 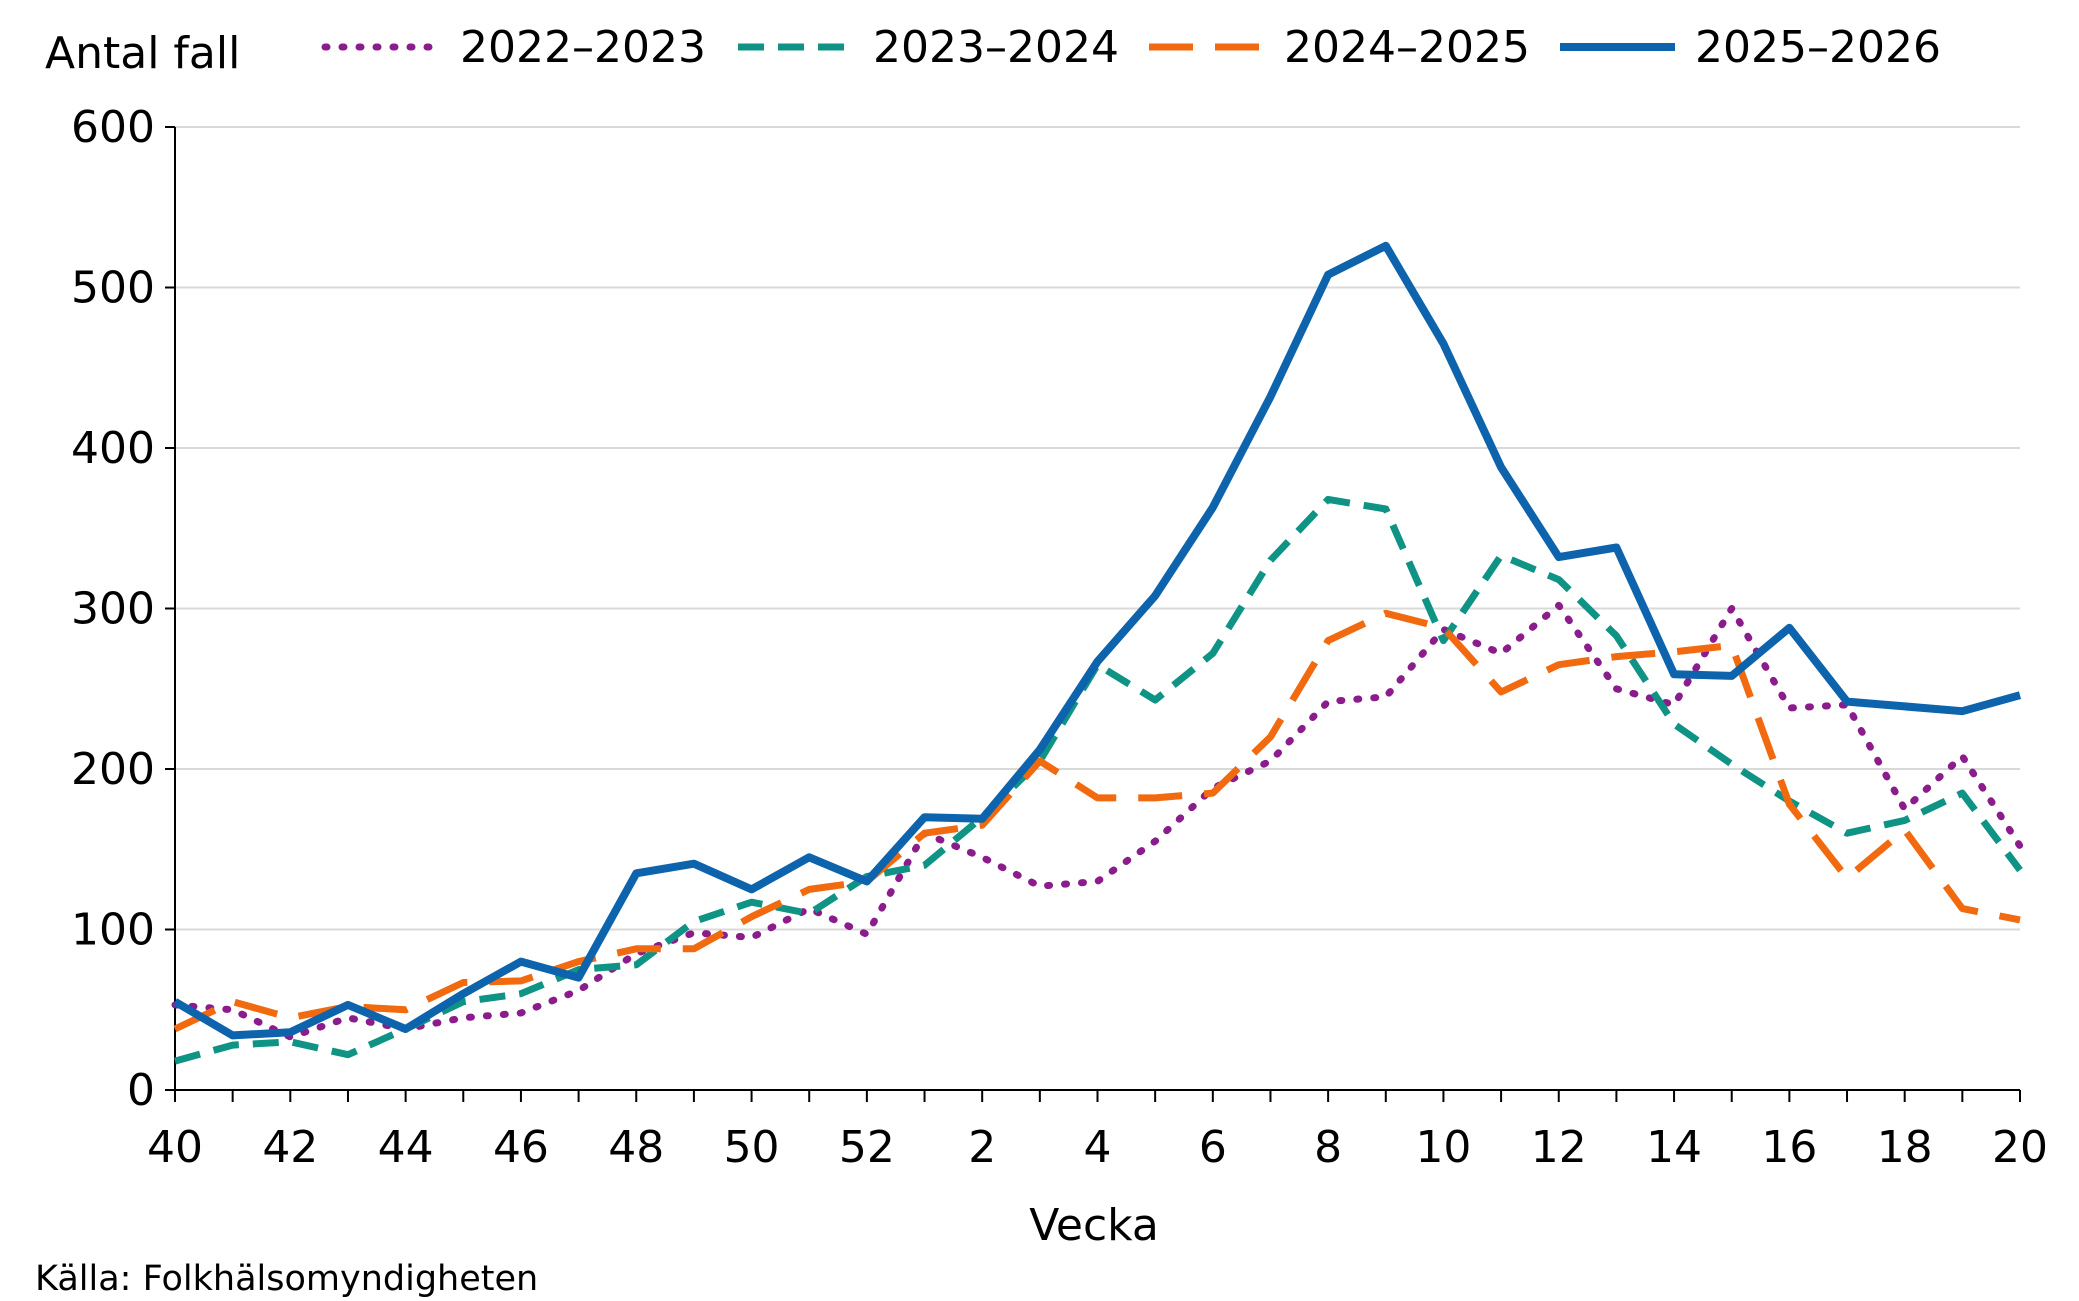 I want to click on x-tick-label: 12, so click(x=1559, y=1147).